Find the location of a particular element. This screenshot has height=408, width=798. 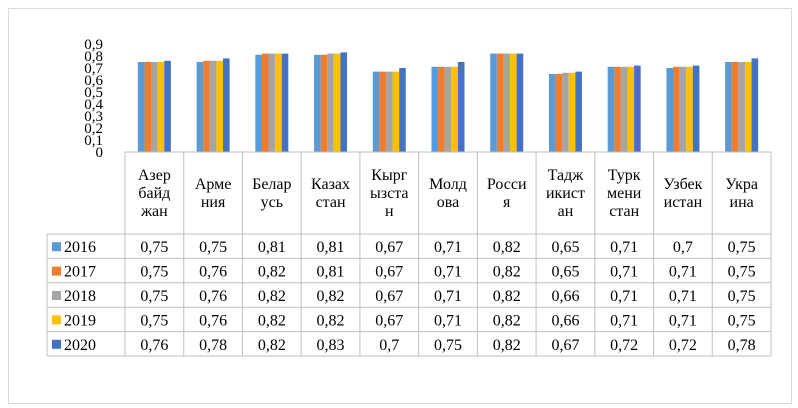

category-label: Арме is located at coordinates (213, 184).